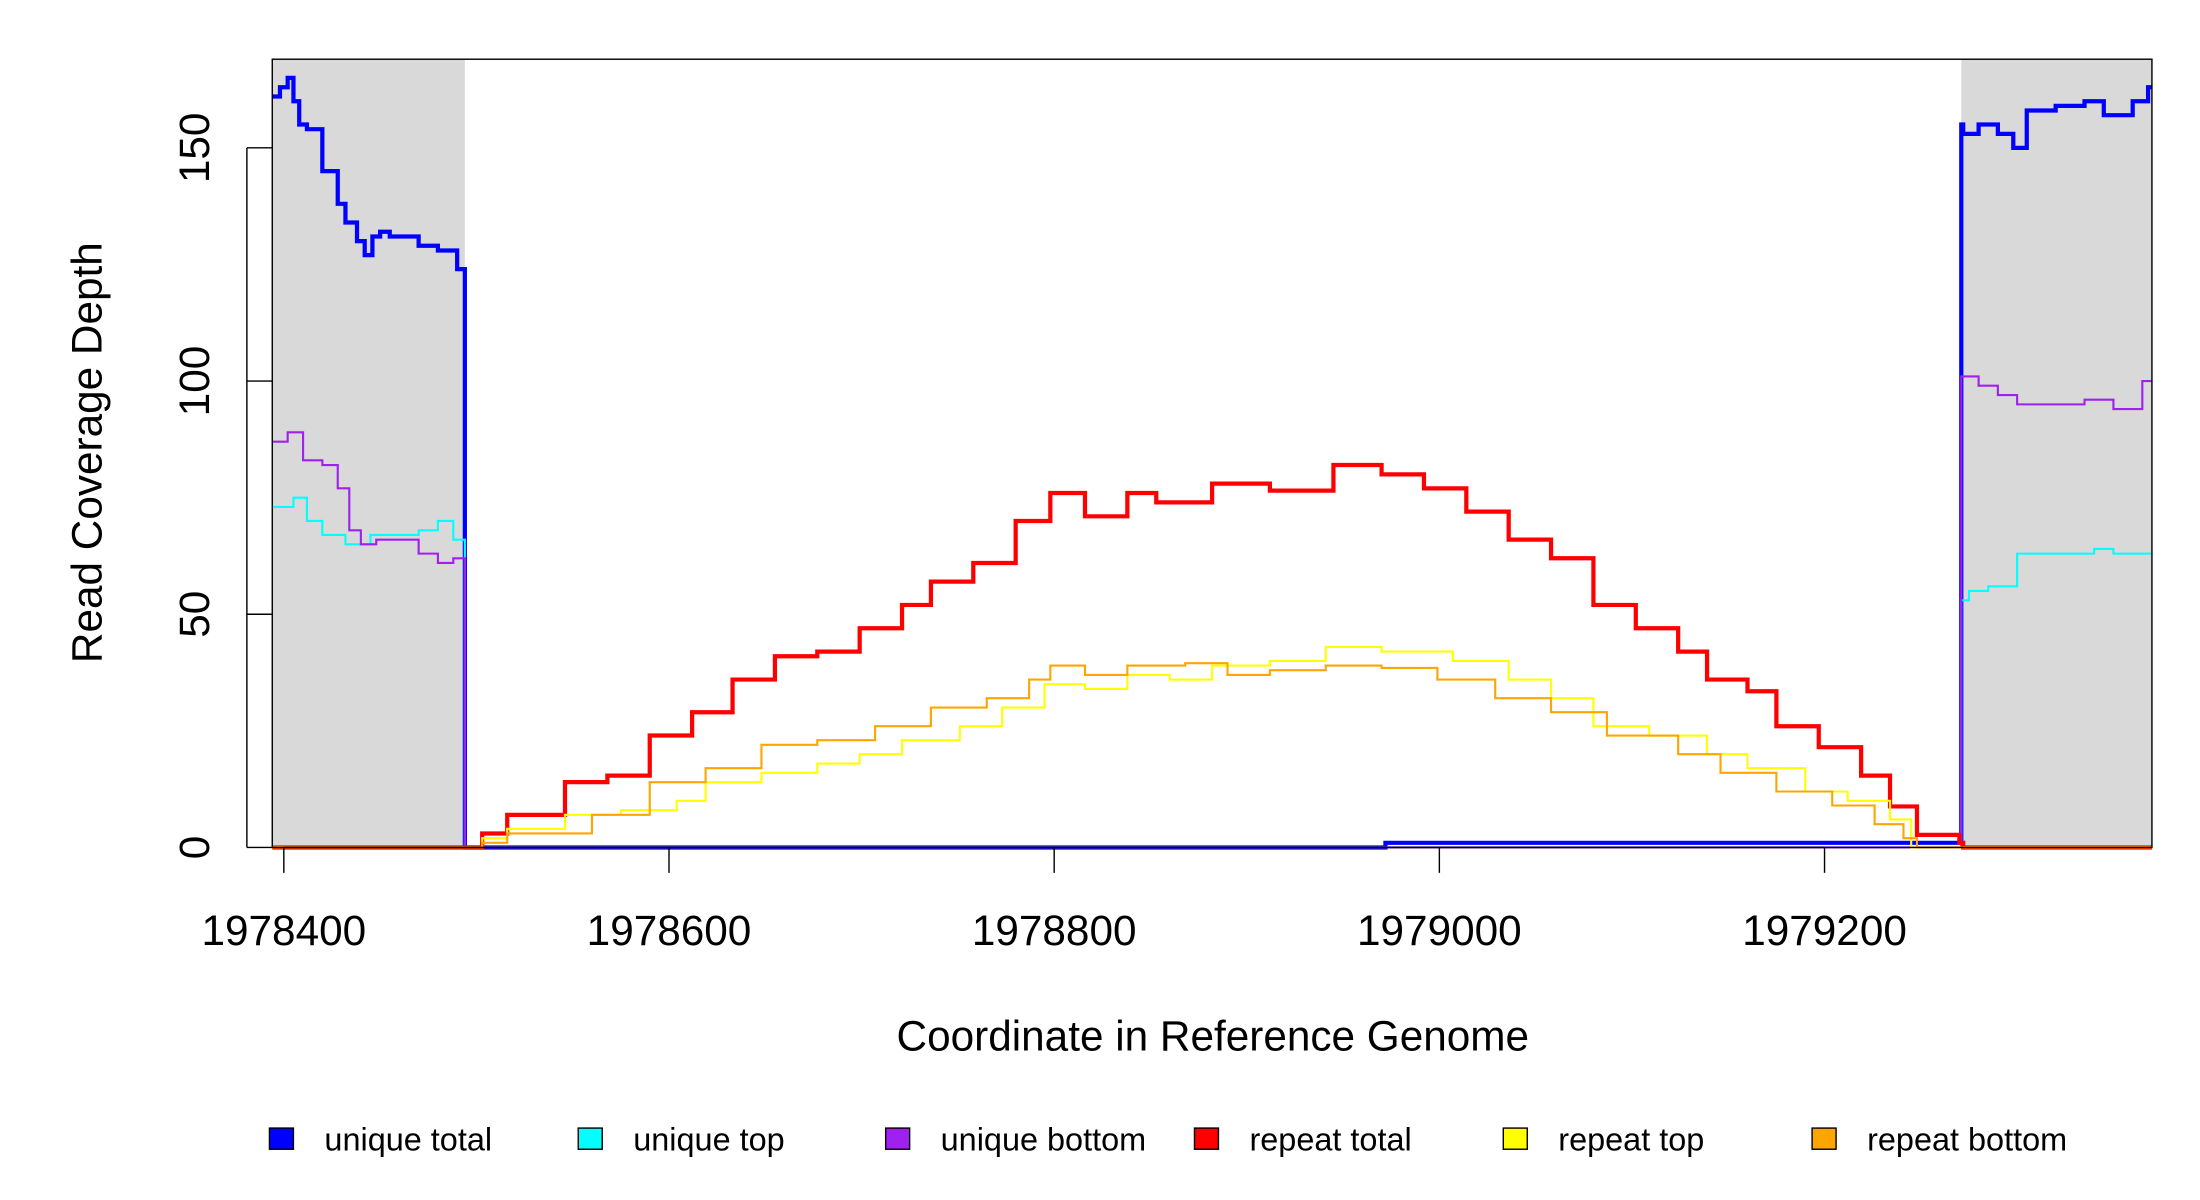 Image resolution: width=2200 pixels, height=1200 pixels. I want to click on y-tick-label: 150, so click(194, 148).